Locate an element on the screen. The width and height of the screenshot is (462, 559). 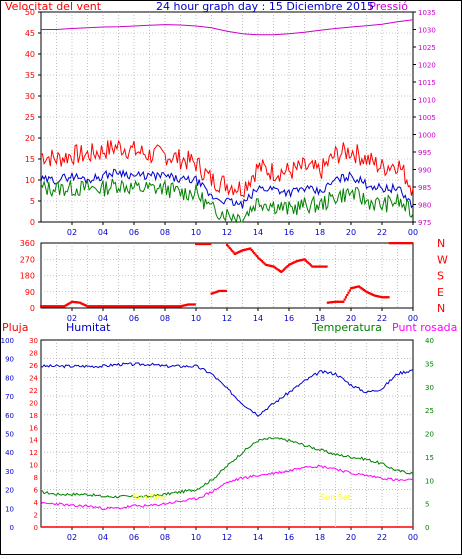
dewpoint-label: Punt rosada is located at coordinates (424, 327).